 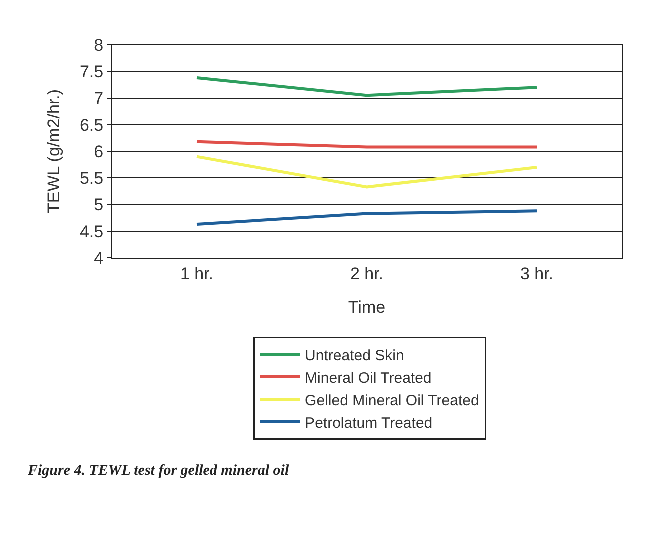 What do you see at coordinates (99, 205) in the screenshot?
I see `y-tick-label: 5` at bounding box center [99, 205].